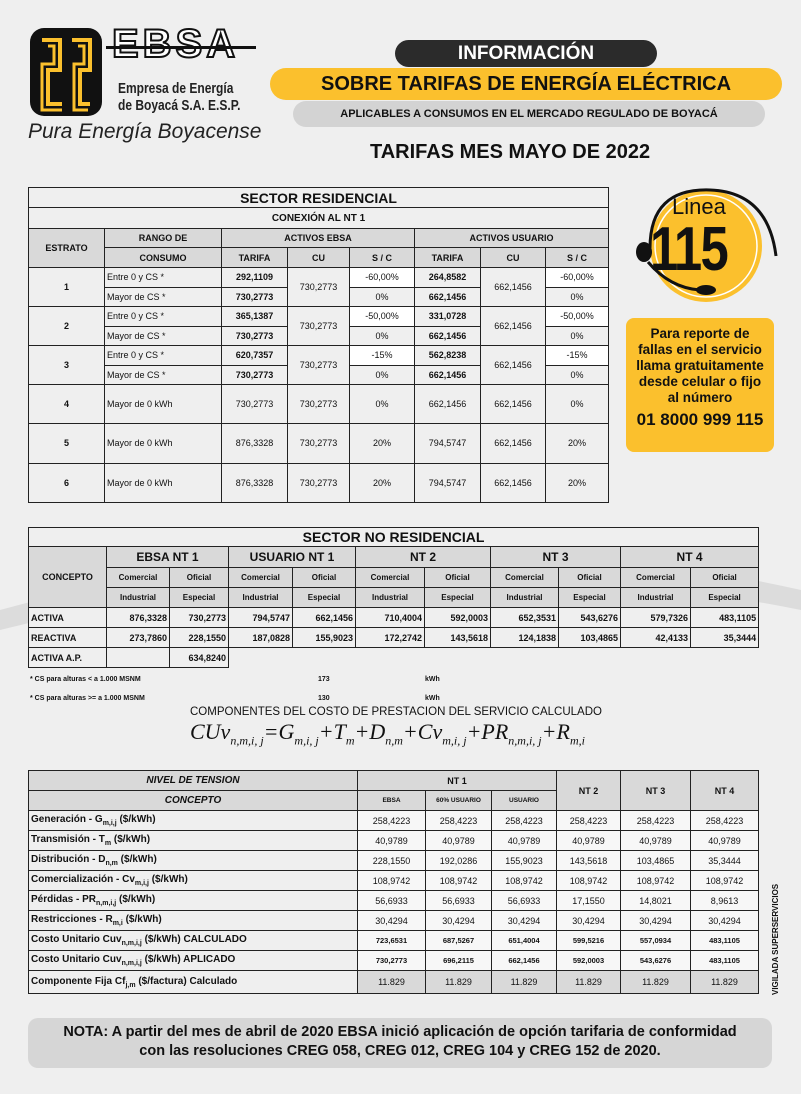 Image resolution: width=801 pixels, height=1094 pixels. I want to click on formula-term: +PRn,m,i, j, so click(504, 733).